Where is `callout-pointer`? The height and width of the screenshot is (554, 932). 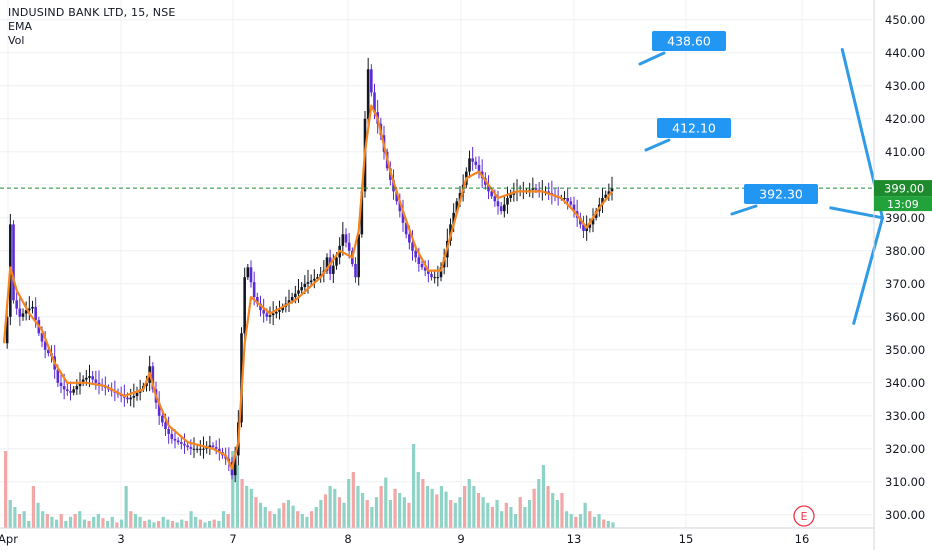
callout-pointer is located at coordinates (657, 145).